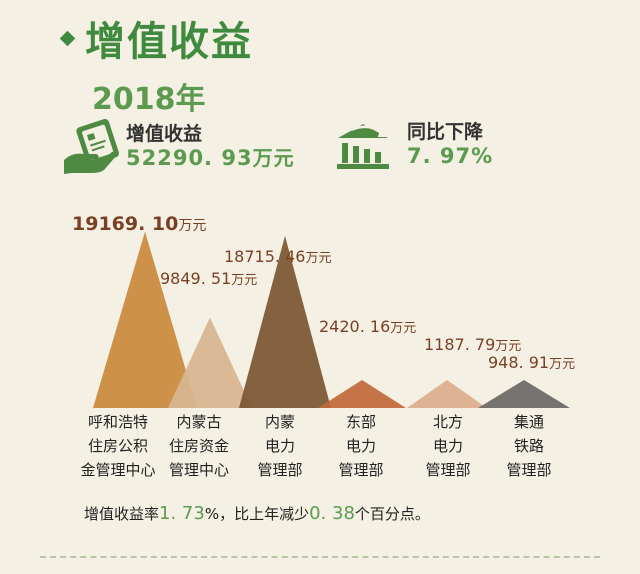 This screenshot has height=574, width=640. What do you see at coordinates (531, 362) in the screenshot?
I see `value-label-5: 948. 91万元` at bounding box center [531, 362].